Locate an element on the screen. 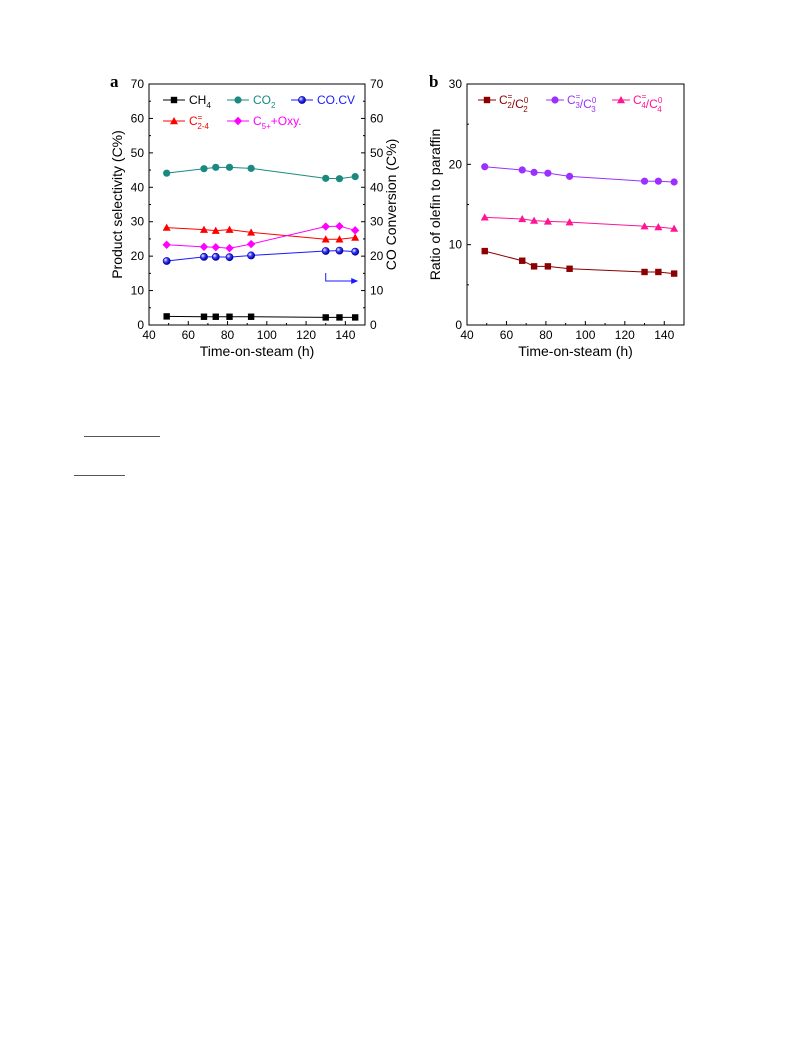 Image resolution: width=793 pixels, height=1057 pixels. legend-entry: CO.CV is located at coordinates (323, 100).